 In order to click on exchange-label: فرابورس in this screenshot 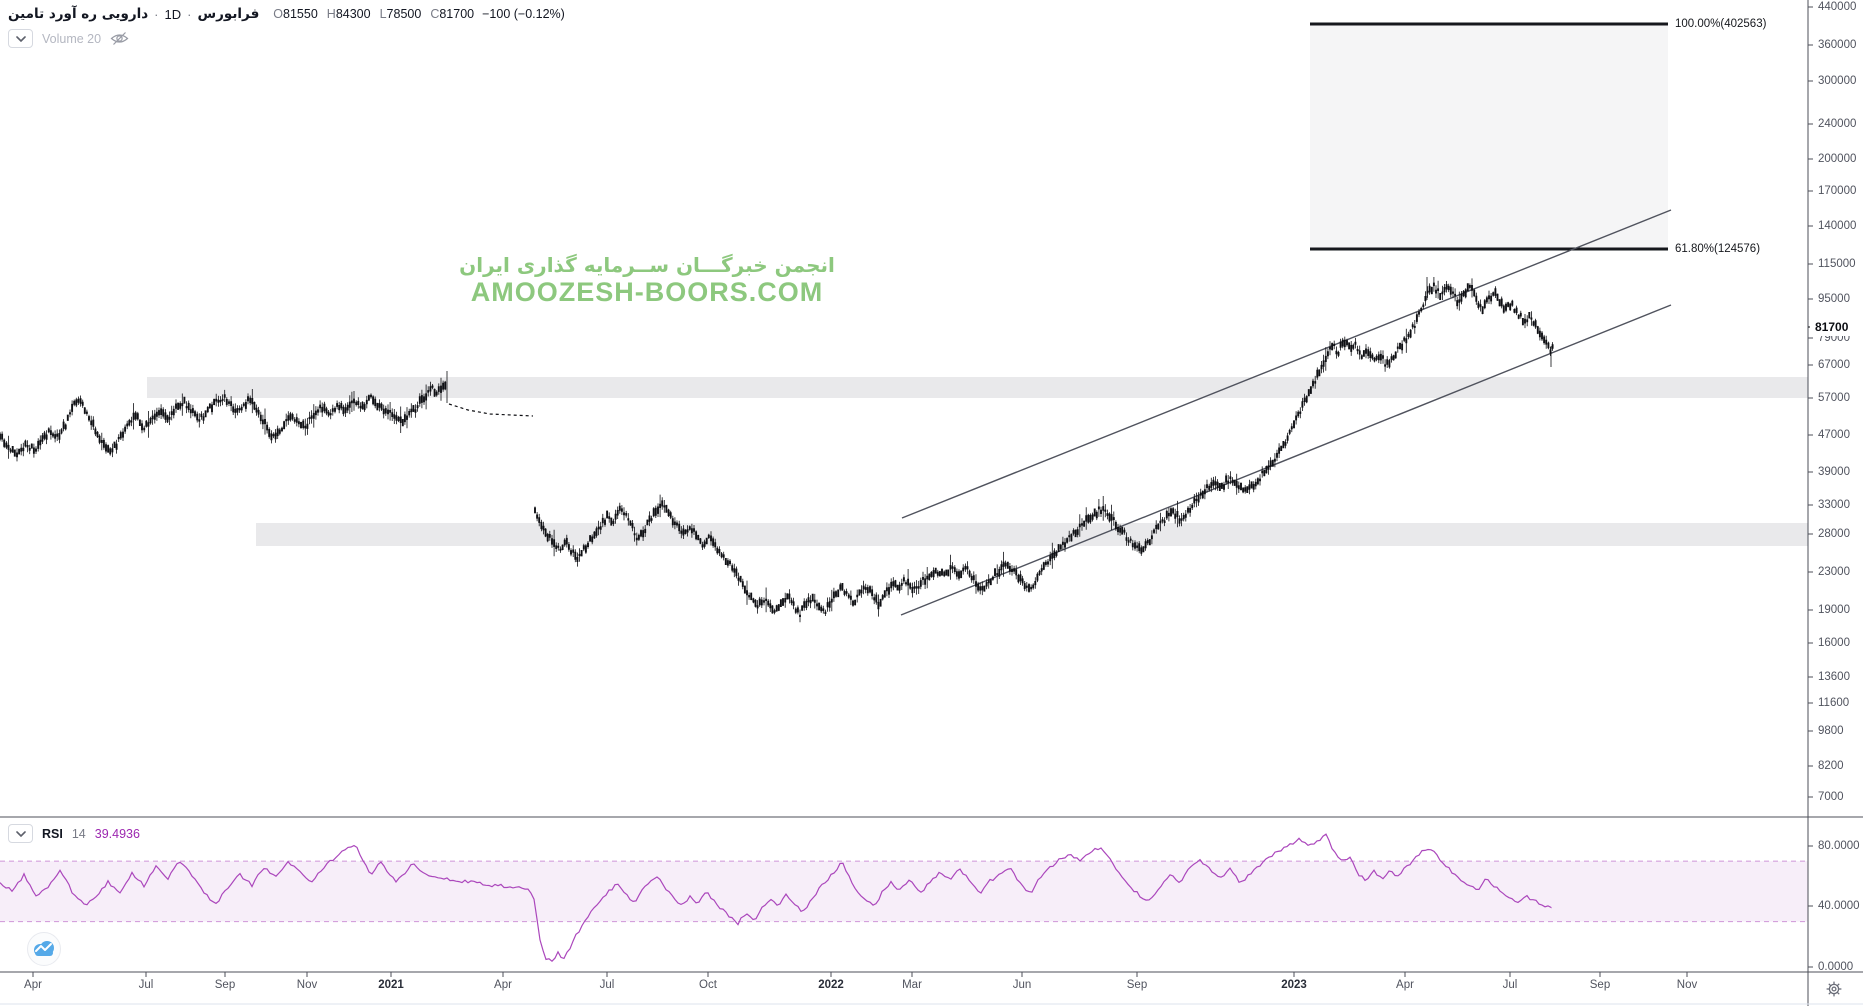, I will do `click(228, 14)`.